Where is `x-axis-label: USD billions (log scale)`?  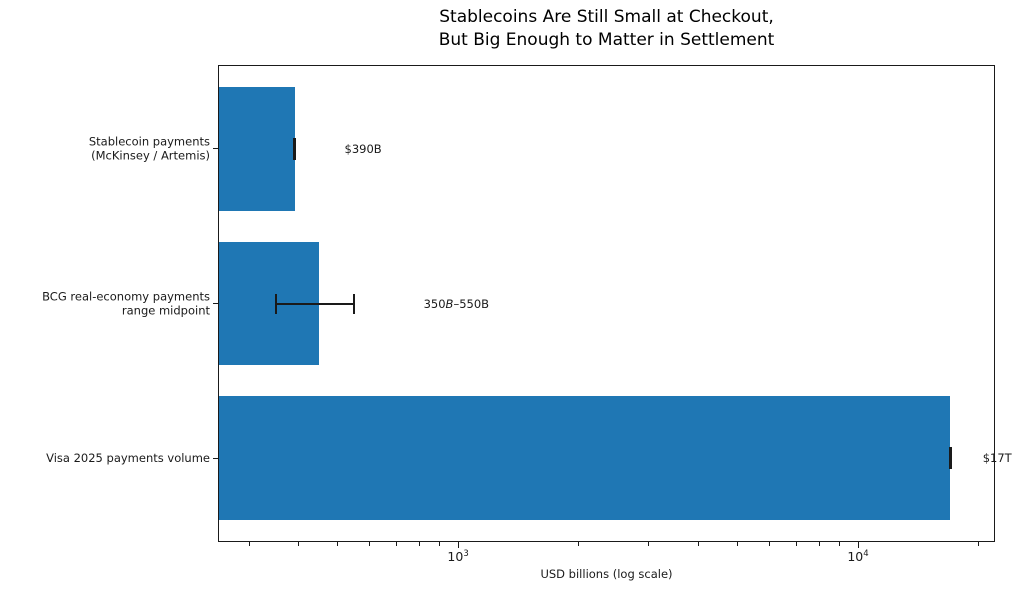
x-axis-label: USD billions (log scale) is located at coordinates (606, 574).